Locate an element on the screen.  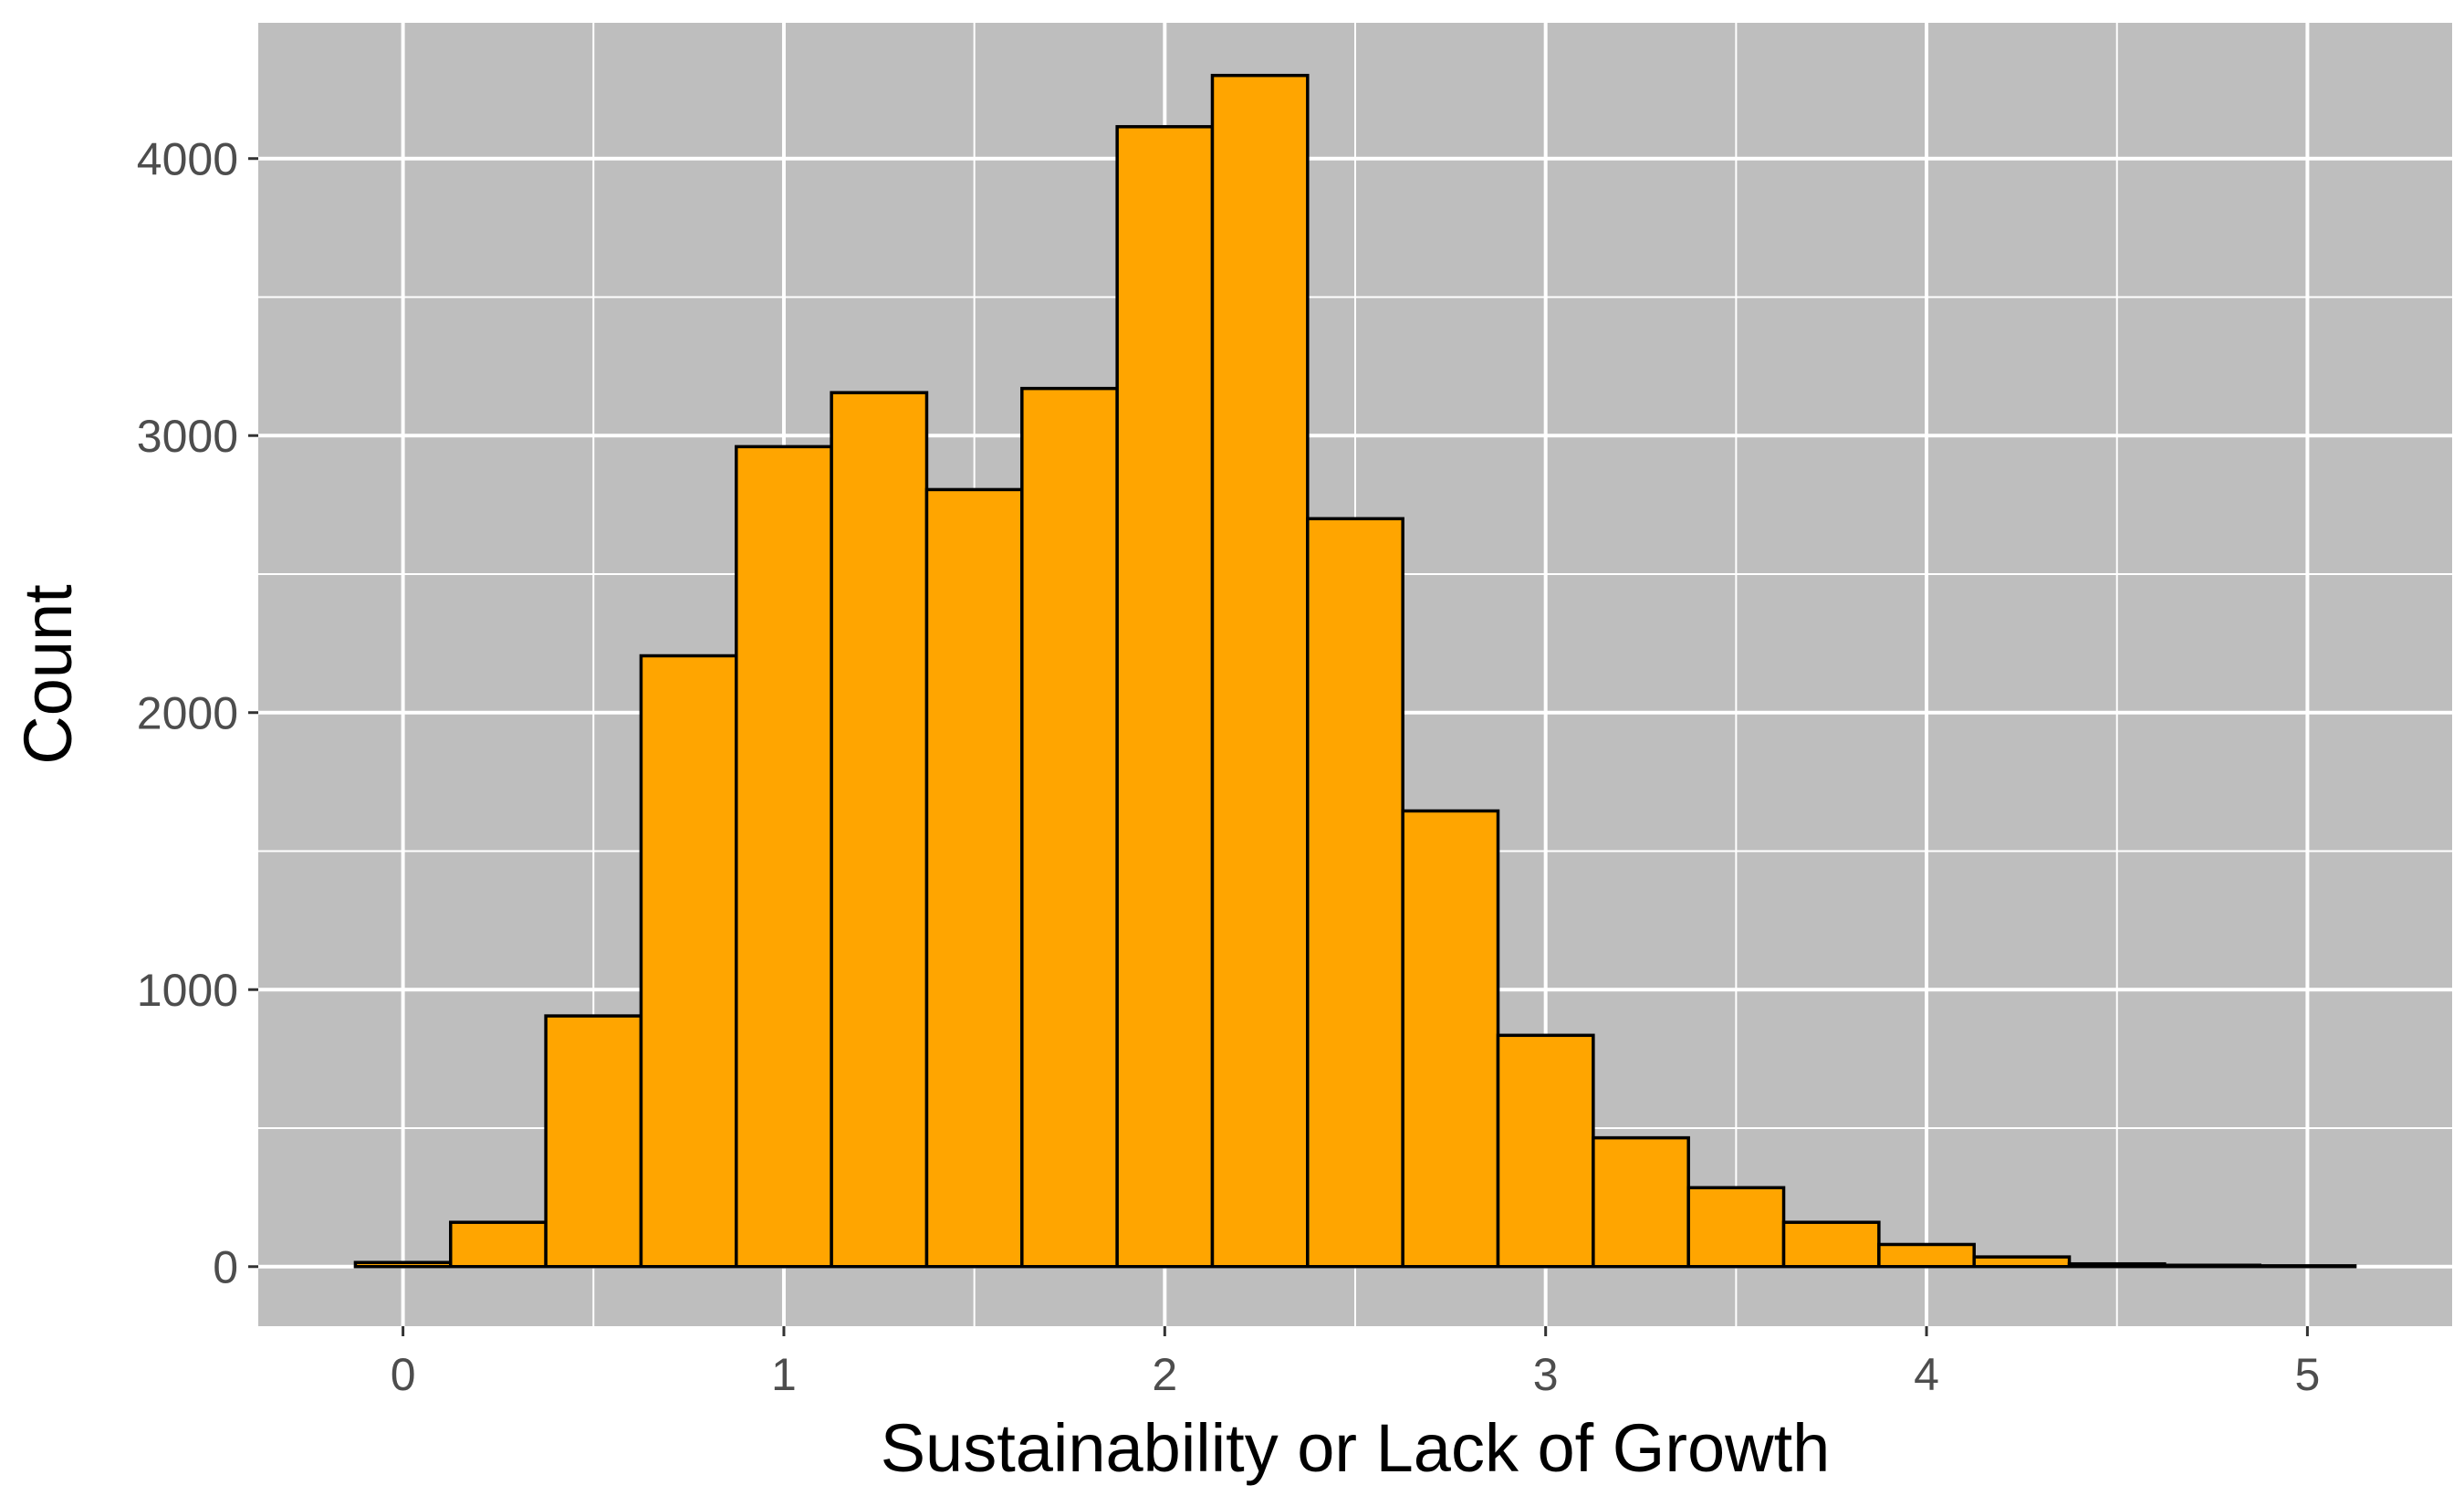
x-tick-label: 3 is located at coordinates (1546, 1374).